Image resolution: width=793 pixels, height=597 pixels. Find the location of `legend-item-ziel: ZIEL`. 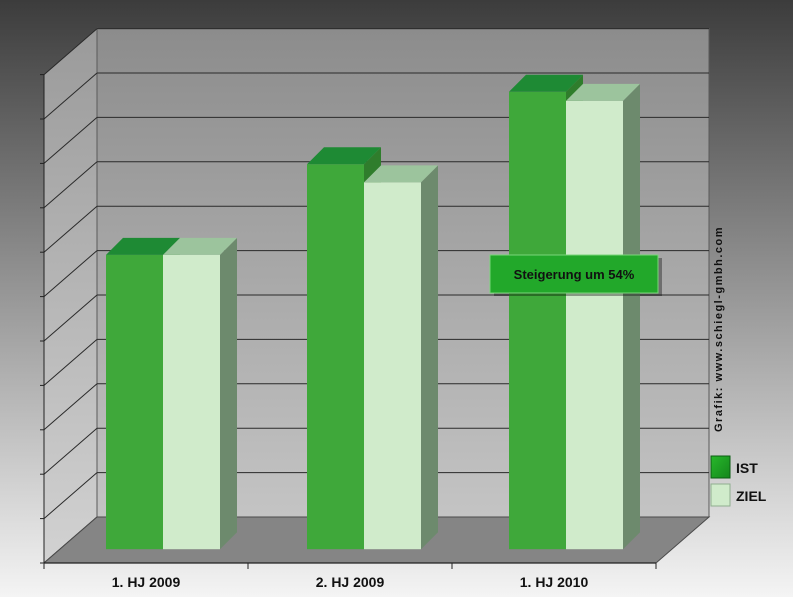

legend-item-ziel: ZIEL is located at coordinates (738, 495).